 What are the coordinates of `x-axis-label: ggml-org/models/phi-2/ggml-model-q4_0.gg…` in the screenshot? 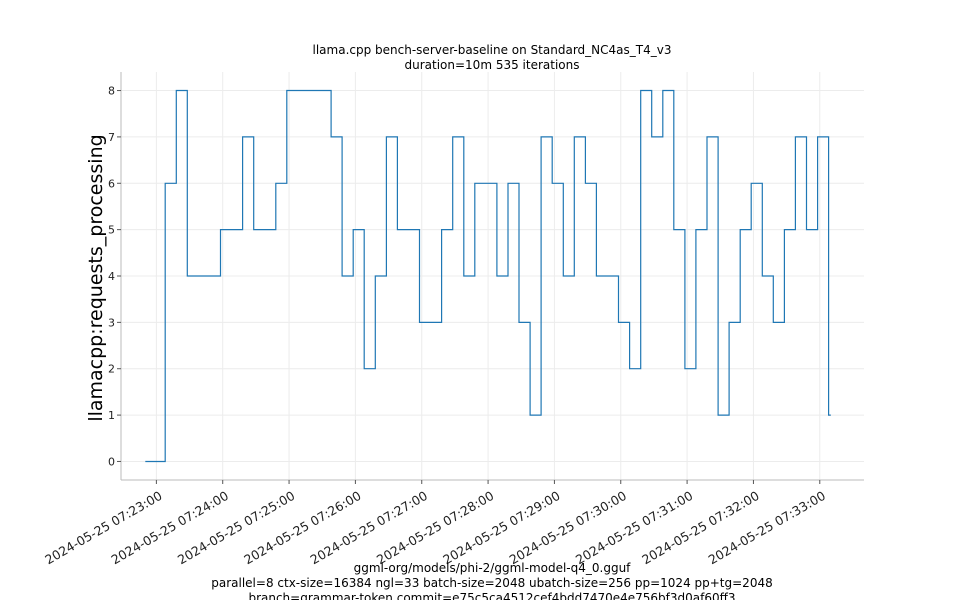 It's located at (491, 580).